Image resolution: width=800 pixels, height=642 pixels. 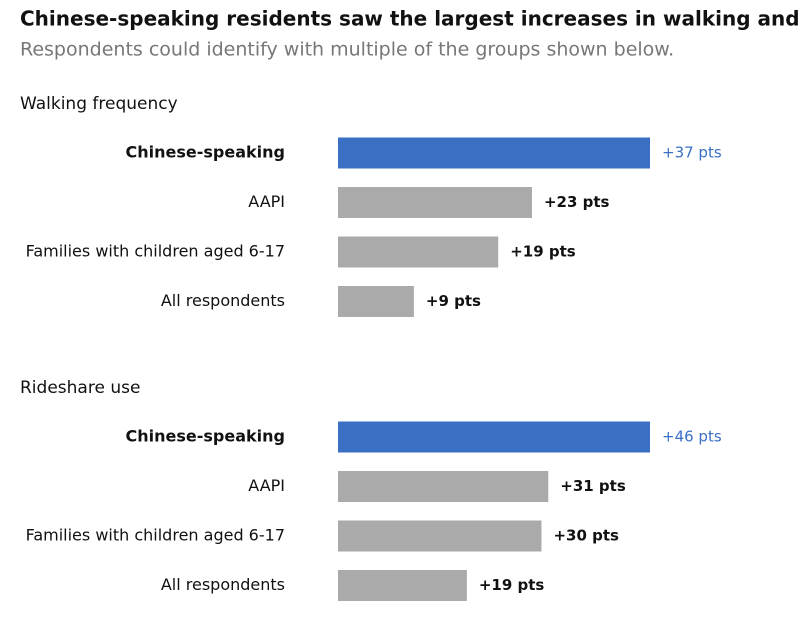 What do you see at coordinates (80, 388) in the screenshot?
I see `section-title: Rideshare use` at bounding box center [80, 388].